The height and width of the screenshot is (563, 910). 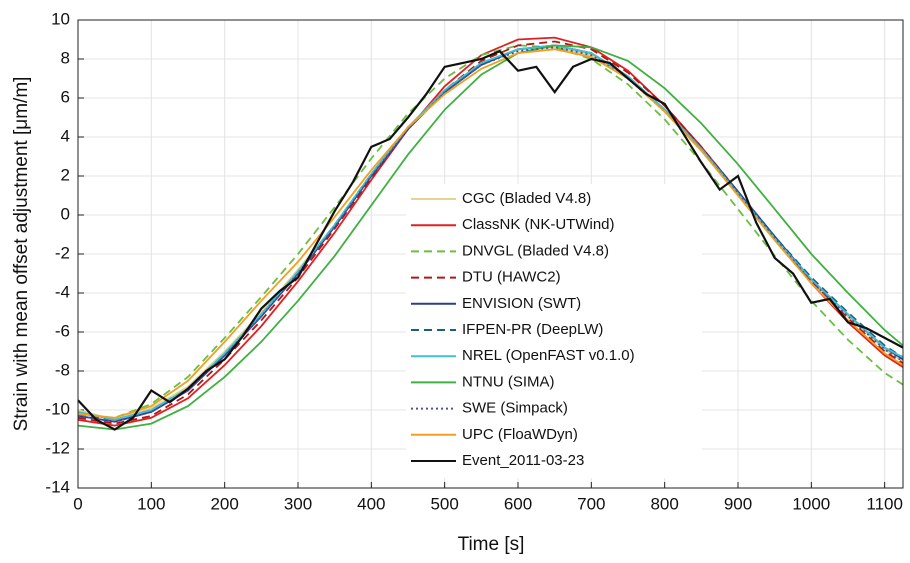 I want to click on x-tick-label: 800, so click(x=664, y=503).